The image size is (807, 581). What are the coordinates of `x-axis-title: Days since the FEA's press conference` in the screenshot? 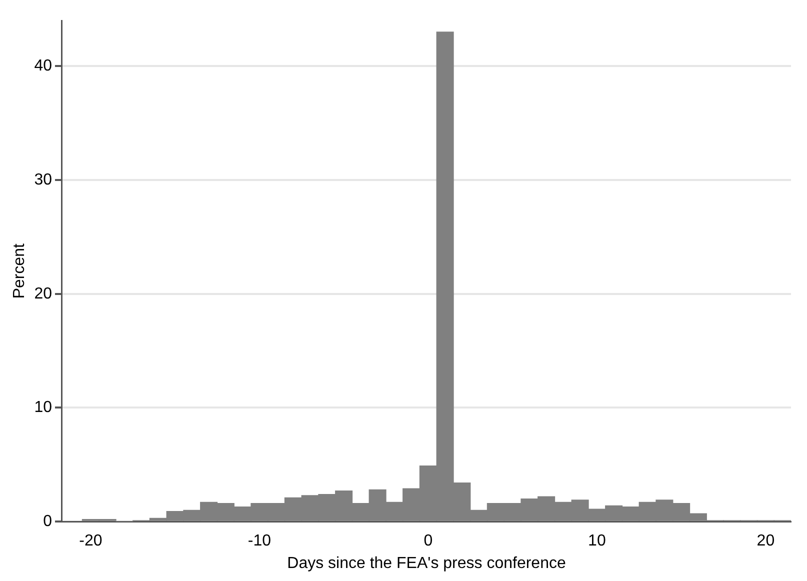 It's located at (426, 563).